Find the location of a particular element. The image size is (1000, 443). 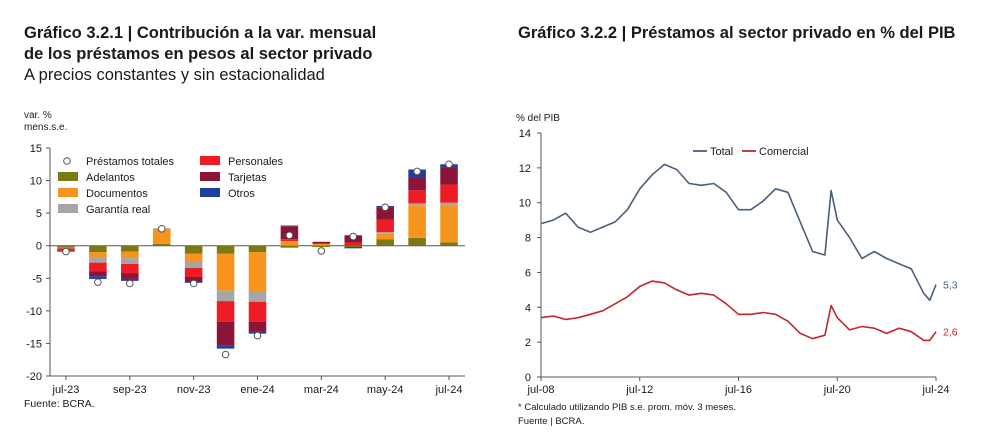

right-y-tick-label: 10 is located at coordinates (525, 204).